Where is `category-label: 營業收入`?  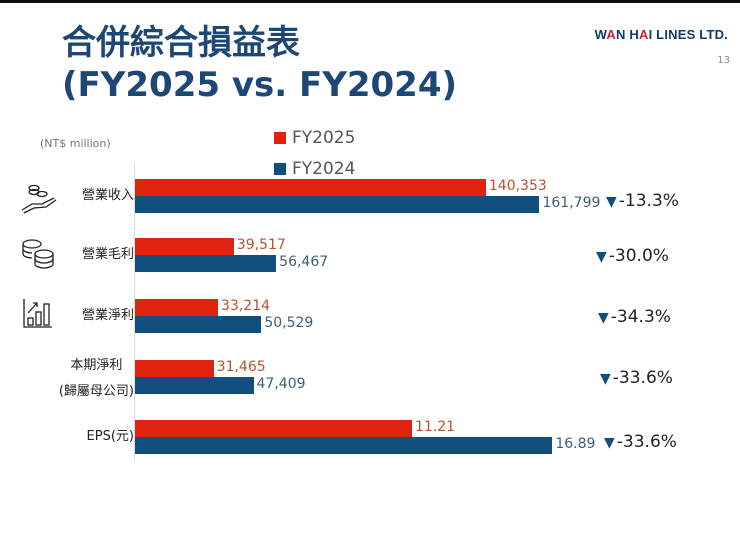 category-label: 營業收入 is located at coordinates (108, 196).